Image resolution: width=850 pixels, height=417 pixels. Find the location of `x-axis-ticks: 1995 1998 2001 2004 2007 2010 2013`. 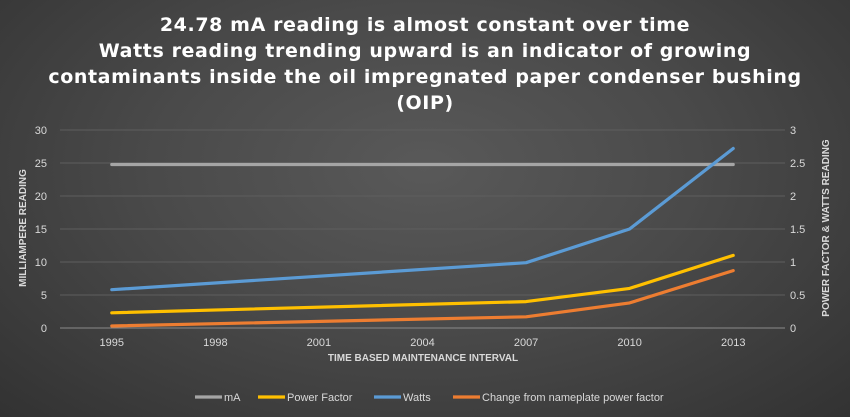

x-axis-ticks: 1995 1998 2001 2004 2007 2010 2013 is located at coordinates (423, 343).